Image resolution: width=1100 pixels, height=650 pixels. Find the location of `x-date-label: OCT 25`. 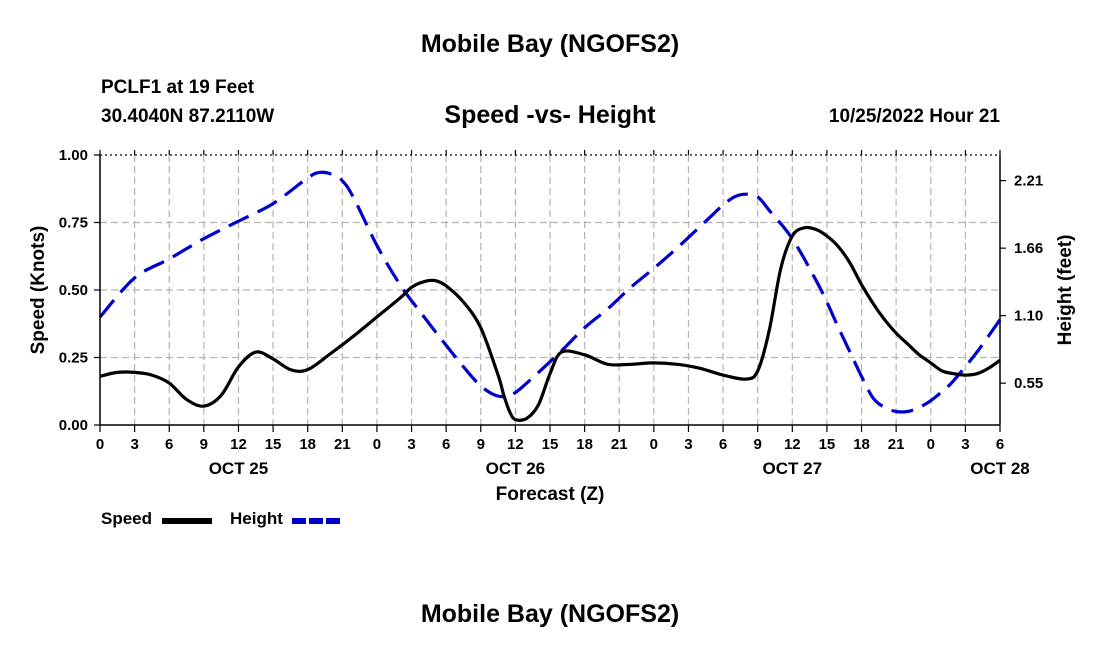

x-date-label: OCT 25 is located at coordinates (239, 468).